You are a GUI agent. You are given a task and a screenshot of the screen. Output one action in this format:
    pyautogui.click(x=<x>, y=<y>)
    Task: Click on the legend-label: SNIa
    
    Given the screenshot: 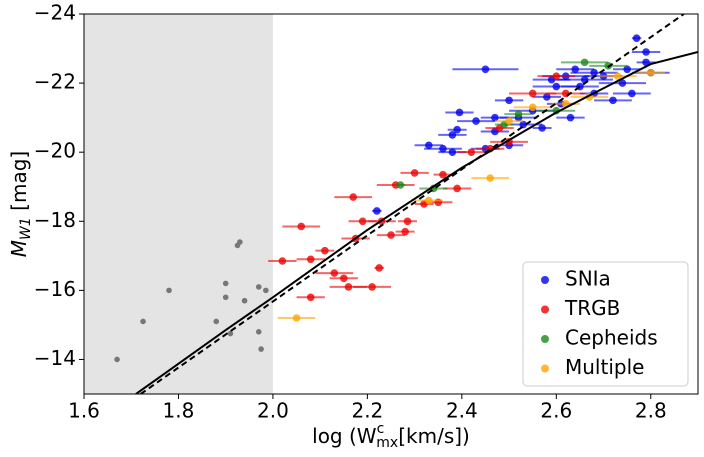 What is the action you would take?
    pyautogui.click(x=588, y=279)
    